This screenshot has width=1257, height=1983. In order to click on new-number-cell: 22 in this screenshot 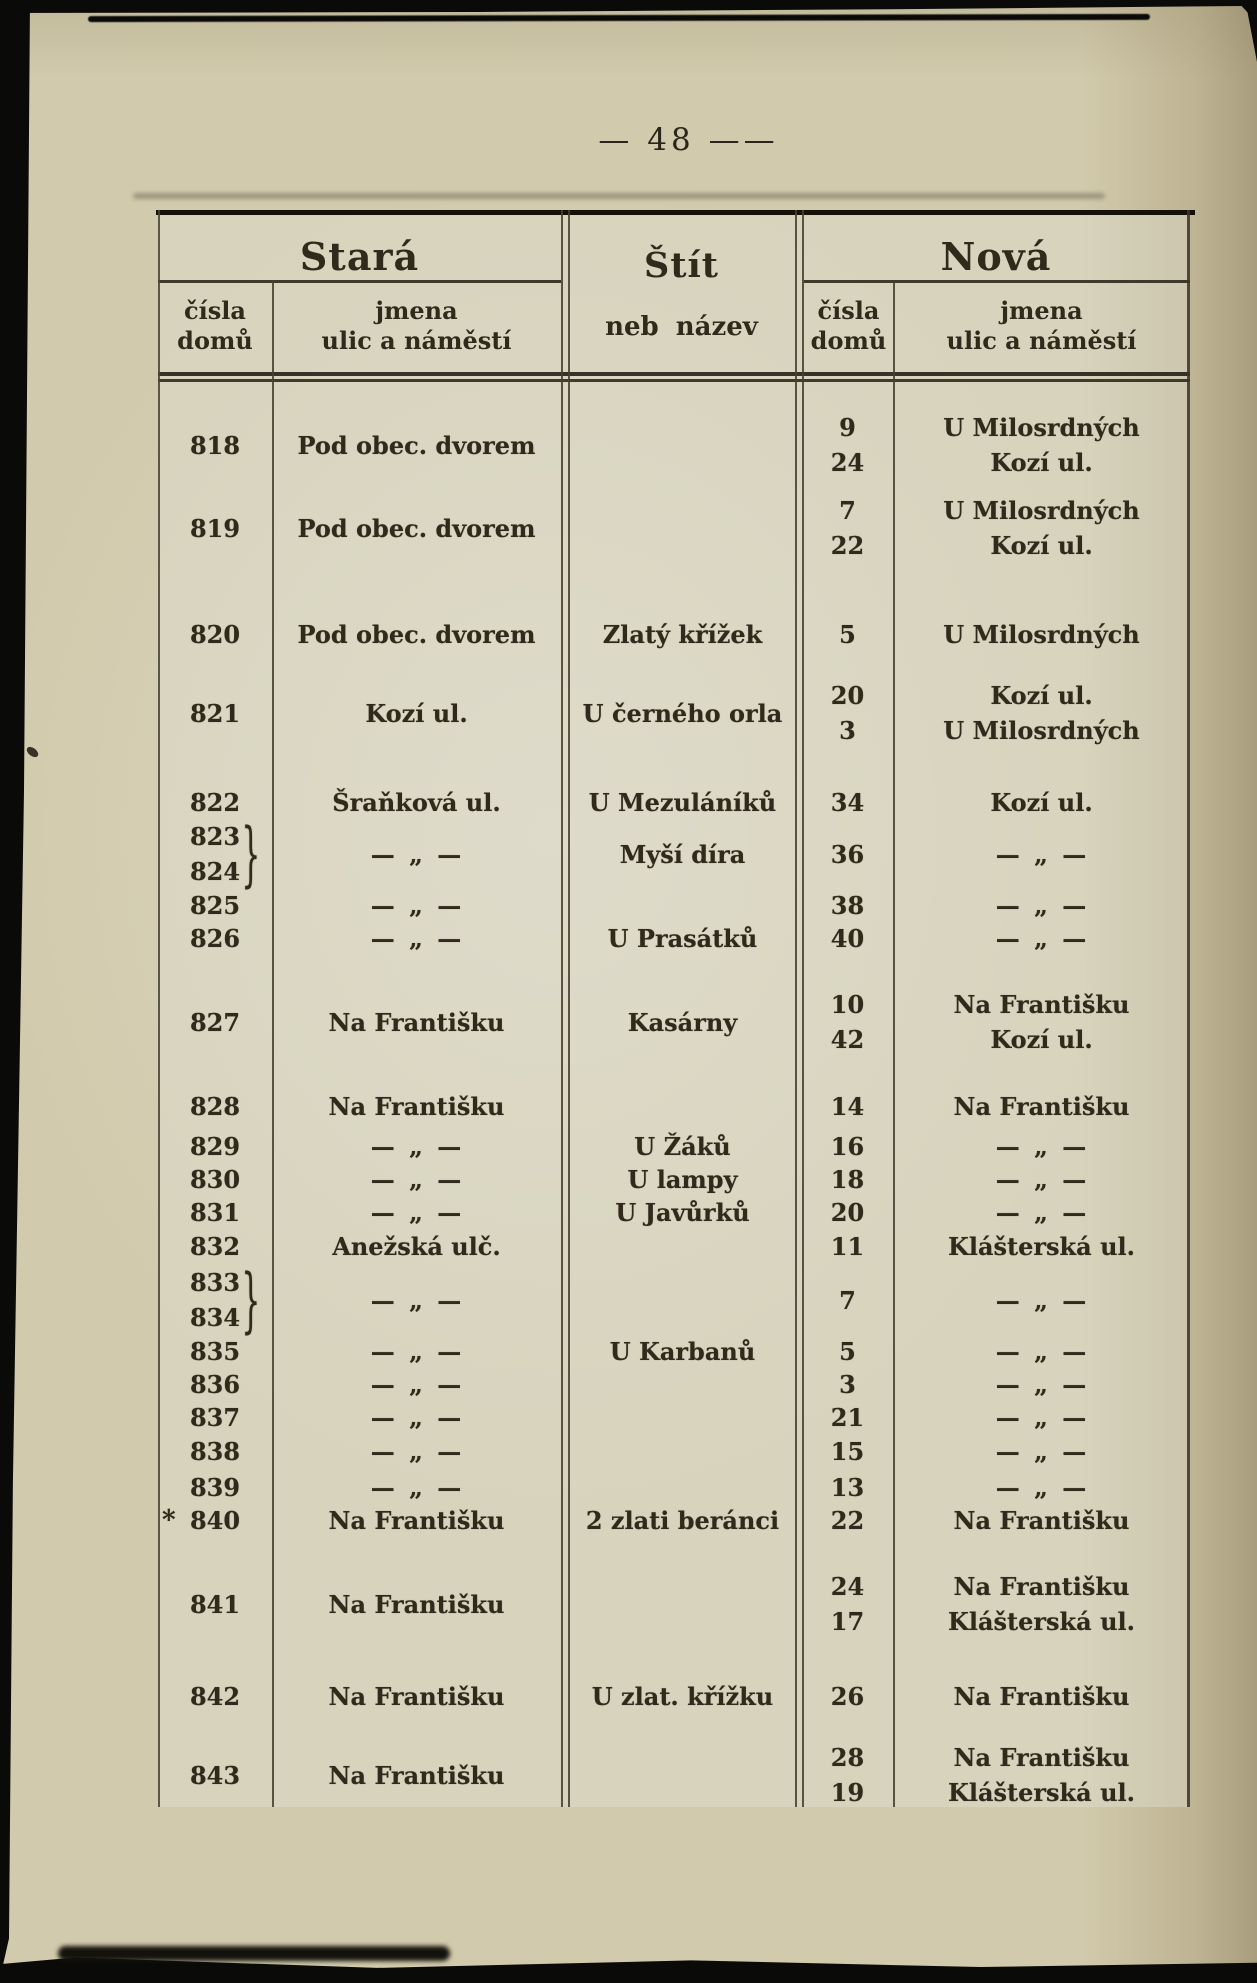, I will do `click(847, 1520)`.